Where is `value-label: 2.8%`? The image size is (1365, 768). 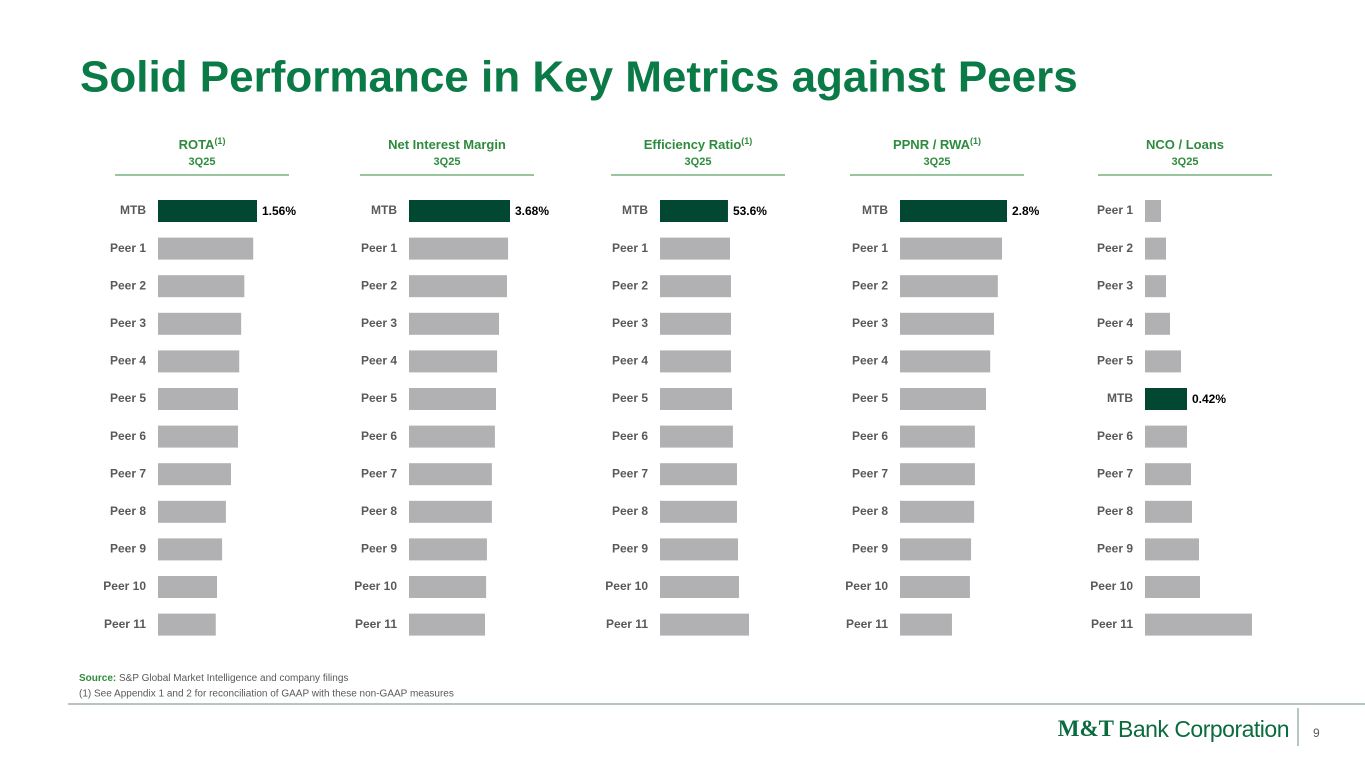 value-label: 2.8% is located at coordinates (1026, 211).